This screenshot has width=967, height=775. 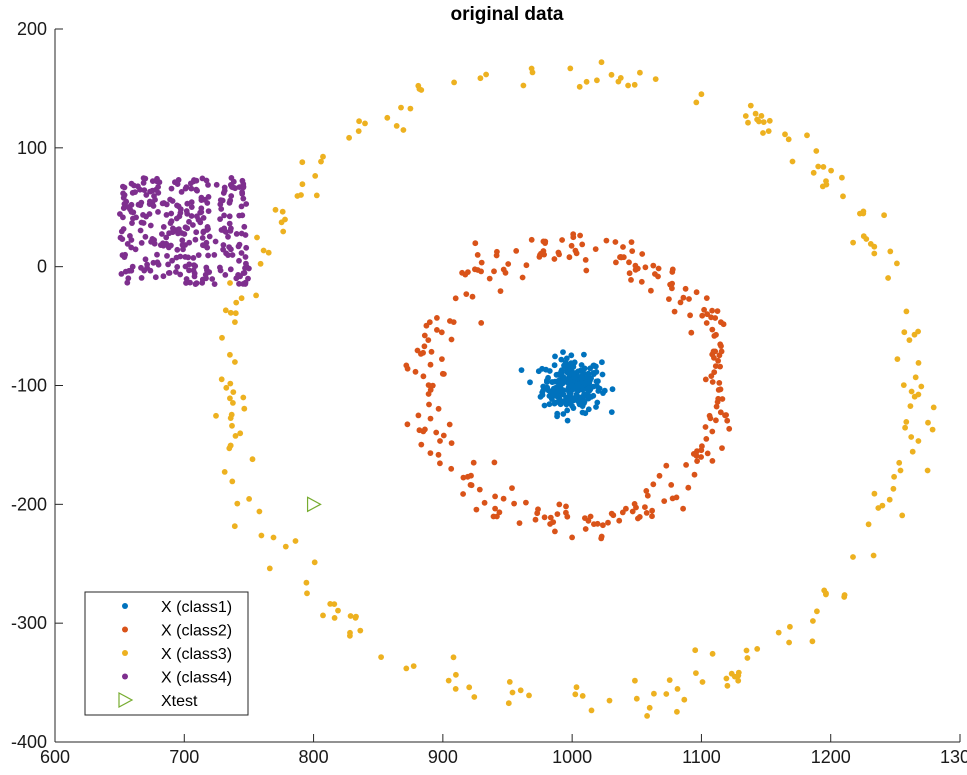 What do you see at coordinates (196, 678) in the screenshot?
I see `legend-label: X (class4)` at bounding box center [196, 678].